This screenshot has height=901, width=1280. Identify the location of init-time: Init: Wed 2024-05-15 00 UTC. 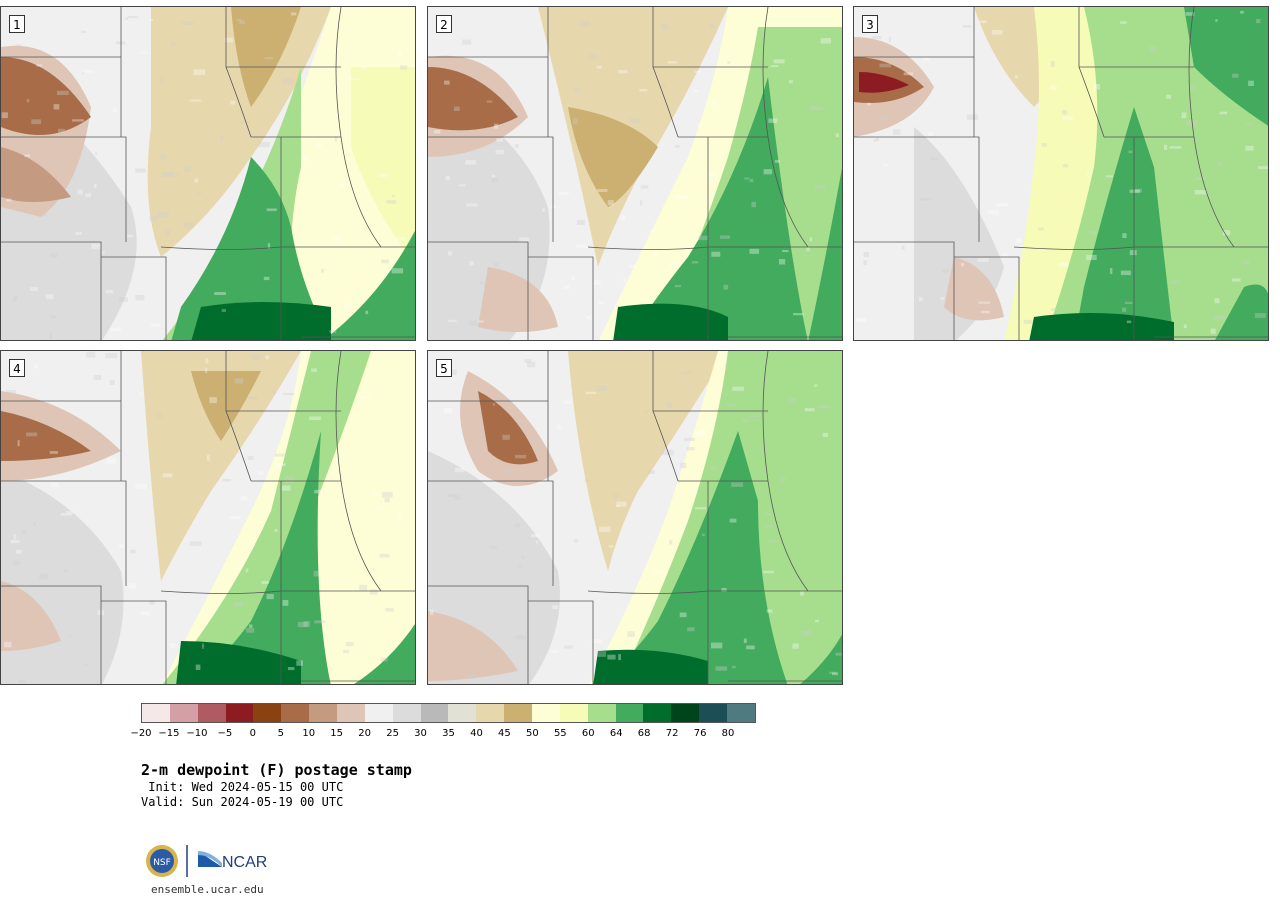
(242, 787).